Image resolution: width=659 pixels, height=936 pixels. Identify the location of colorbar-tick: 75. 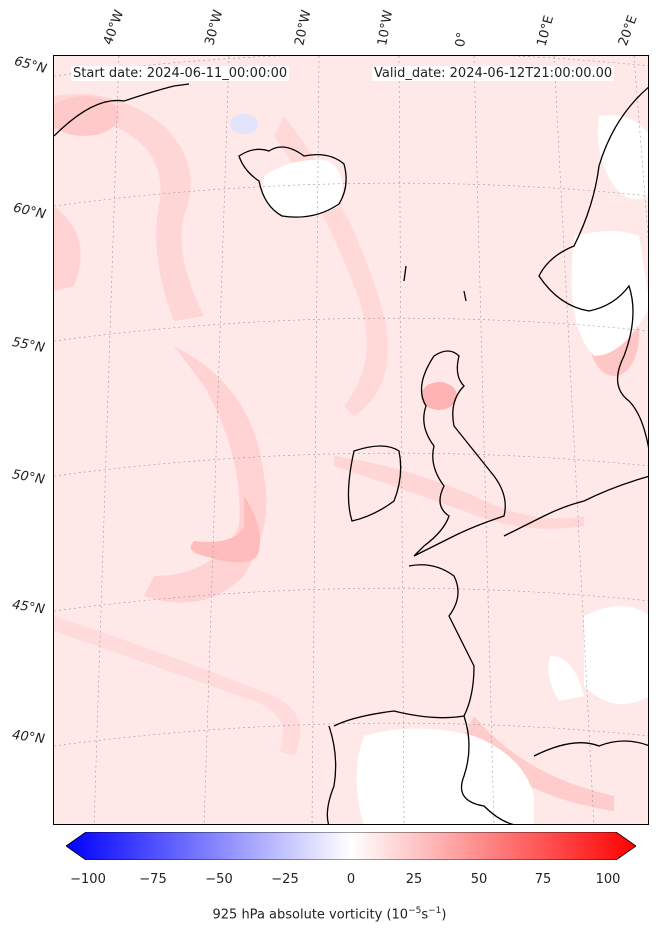
(543, 879).